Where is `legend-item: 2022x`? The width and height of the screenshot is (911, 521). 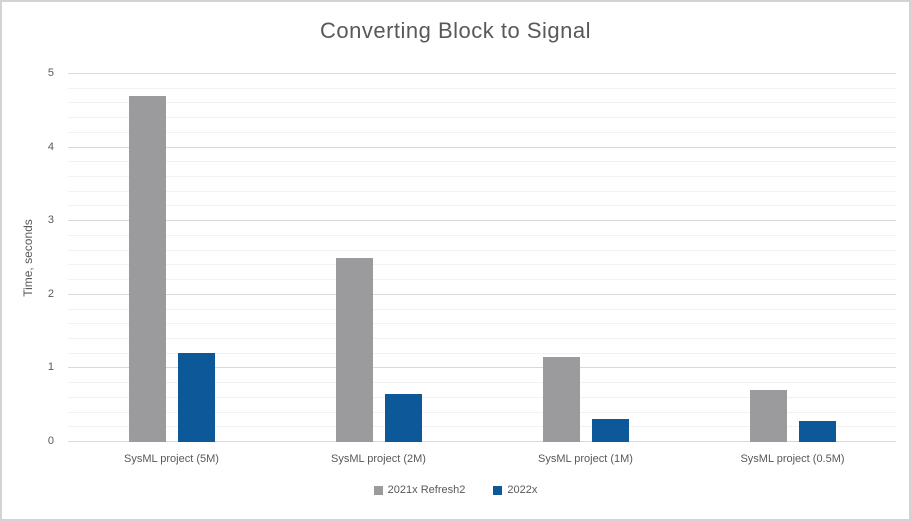
legend-item: 2022x is located at coordinates (515, 490).